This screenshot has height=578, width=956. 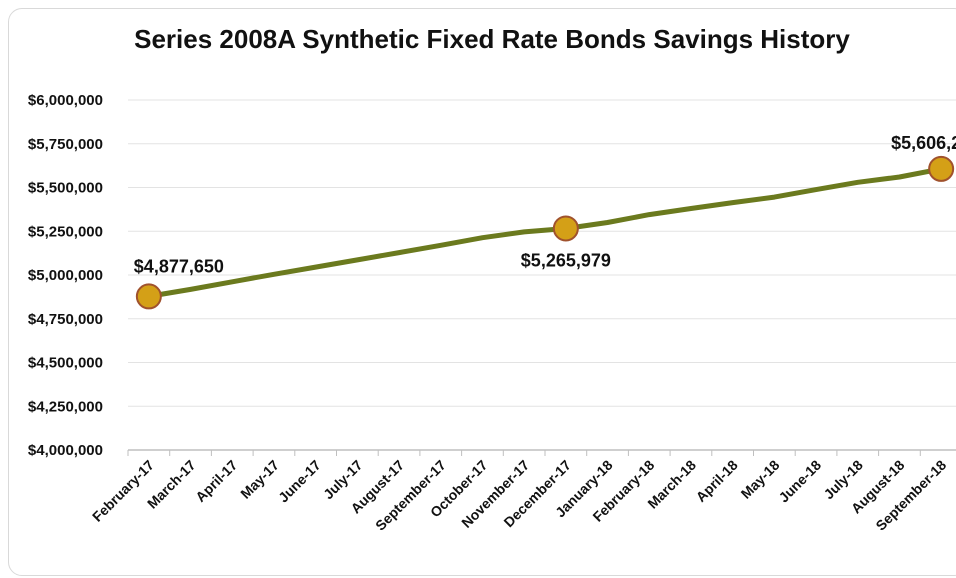 I want to click on y-tick-label: $5,500,000, so click(x=65, y=188).